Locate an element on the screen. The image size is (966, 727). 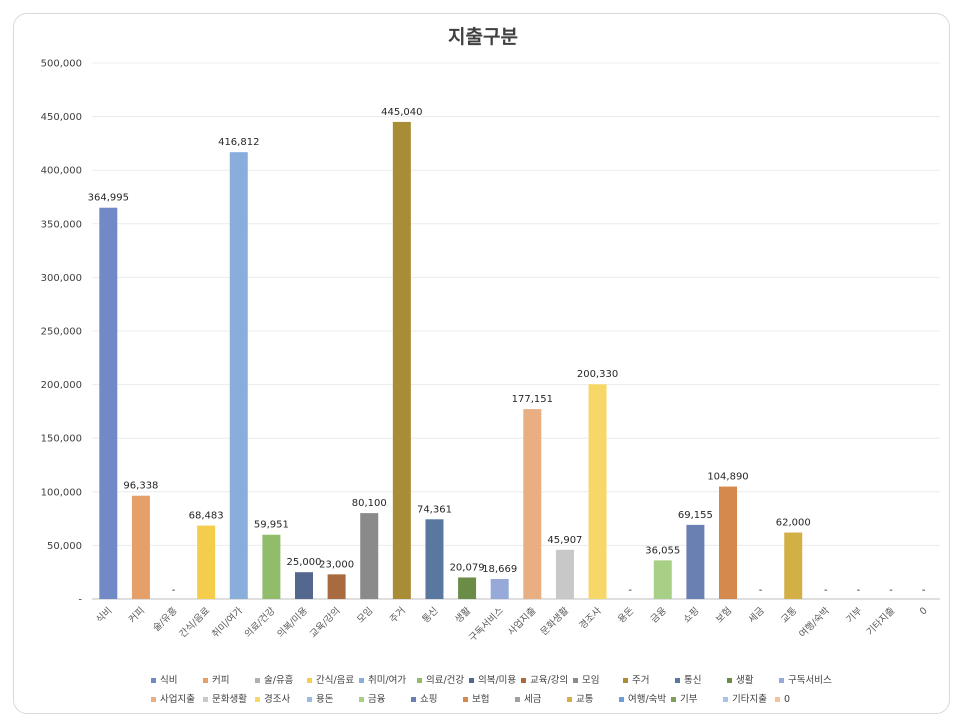
y-tick-label: 350,000 is located at coordinates (61, 224).